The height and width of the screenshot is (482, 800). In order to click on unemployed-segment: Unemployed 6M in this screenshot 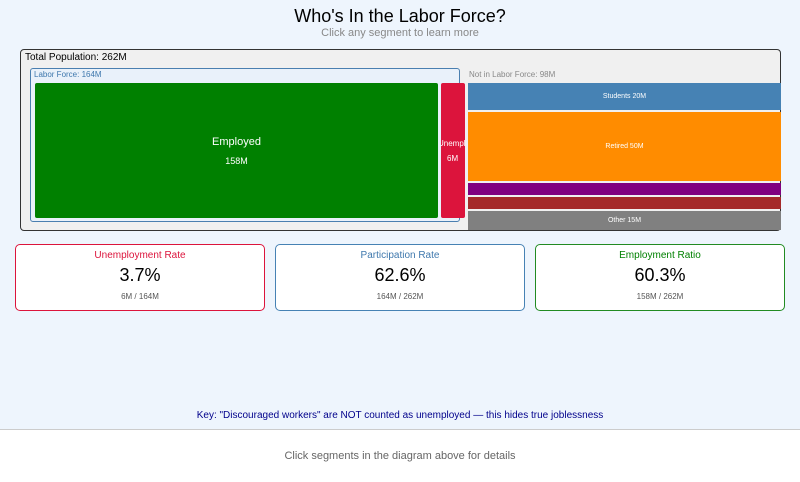, I will do `click(453, 150)`.